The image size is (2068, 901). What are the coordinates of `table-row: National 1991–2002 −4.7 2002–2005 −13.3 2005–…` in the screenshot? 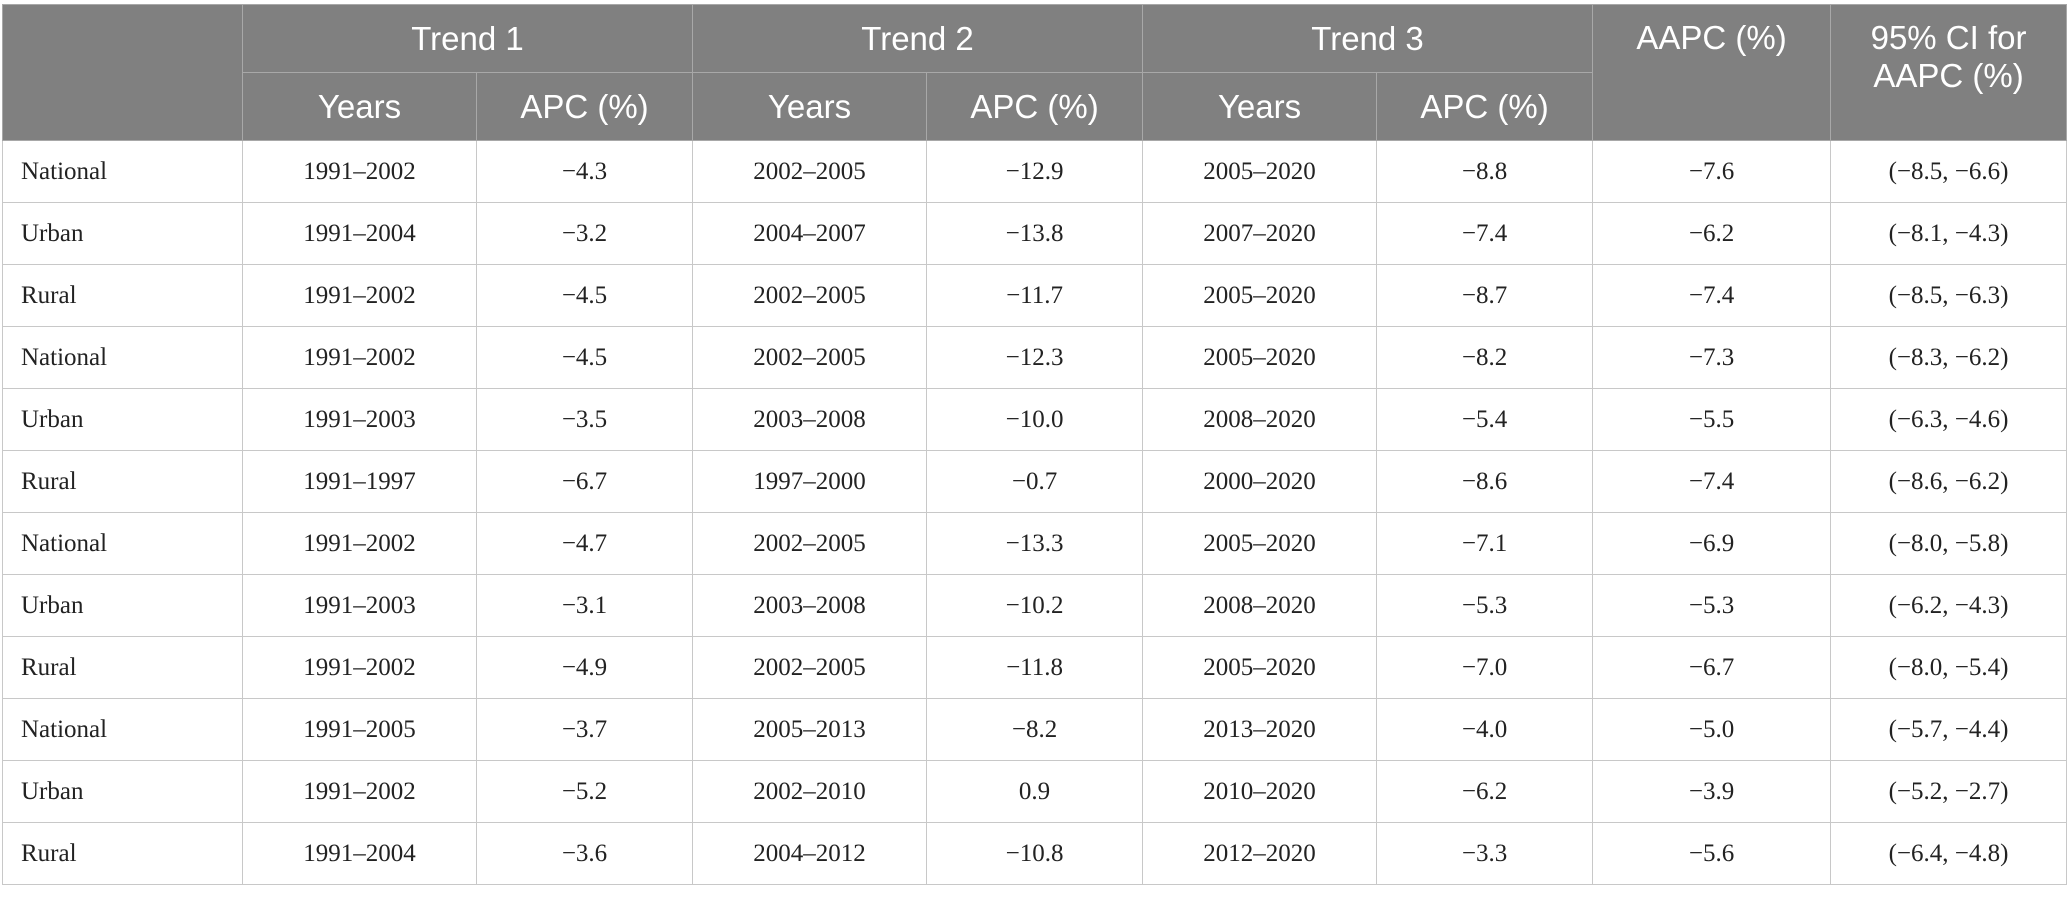 It's located at (1035, 543).